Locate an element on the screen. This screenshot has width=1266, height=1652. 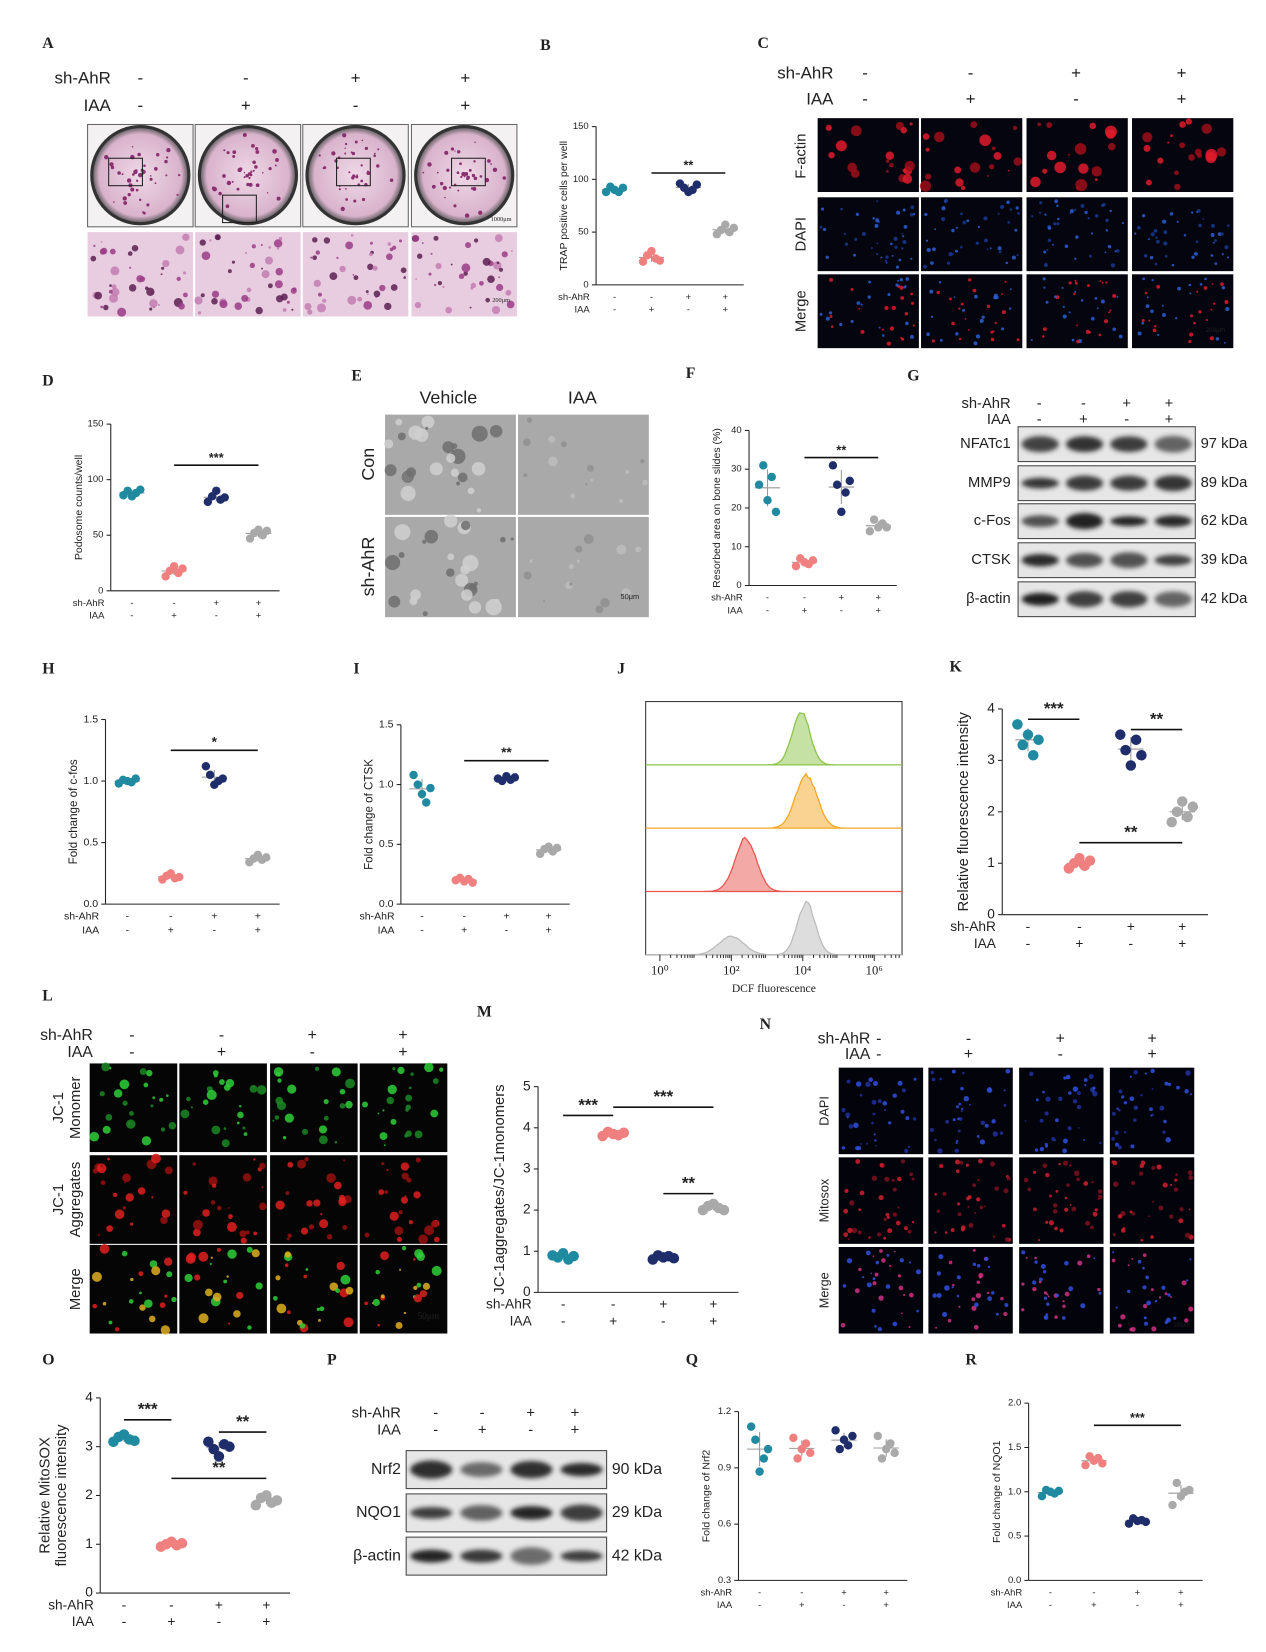
condition-name: IAA is located at coordinates (725, 1605).